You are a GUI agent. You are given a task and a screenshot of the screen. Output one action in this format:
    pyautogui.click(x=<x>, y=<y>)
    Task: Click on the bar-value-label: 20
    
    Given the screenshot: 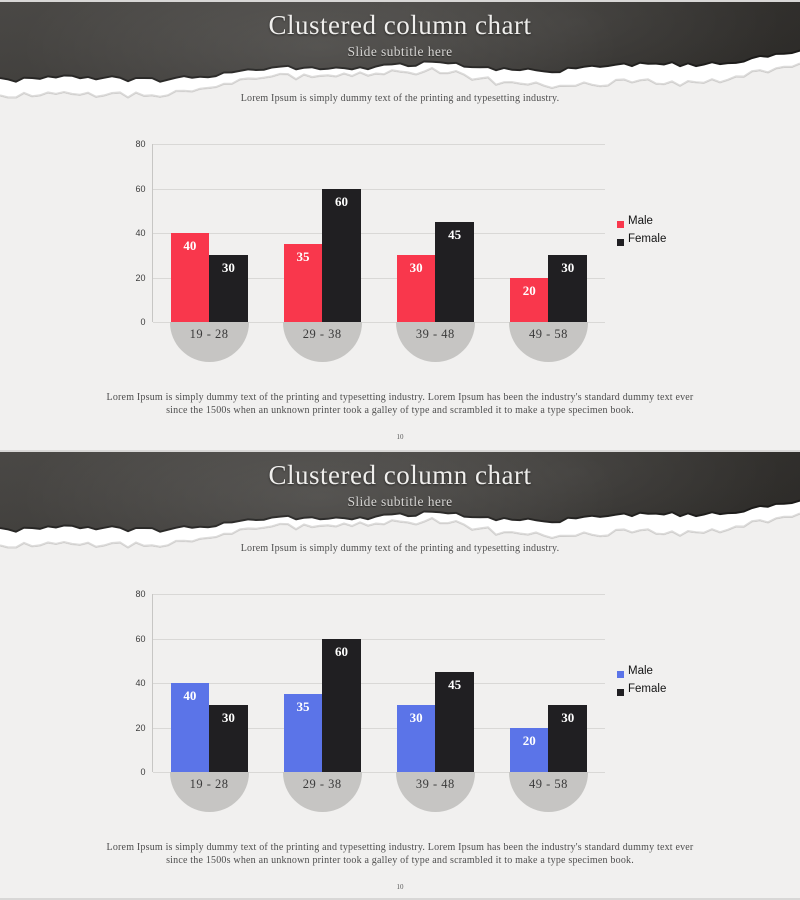 What is the action you would take?
    pyautogui.click(x=529, y=290)
    